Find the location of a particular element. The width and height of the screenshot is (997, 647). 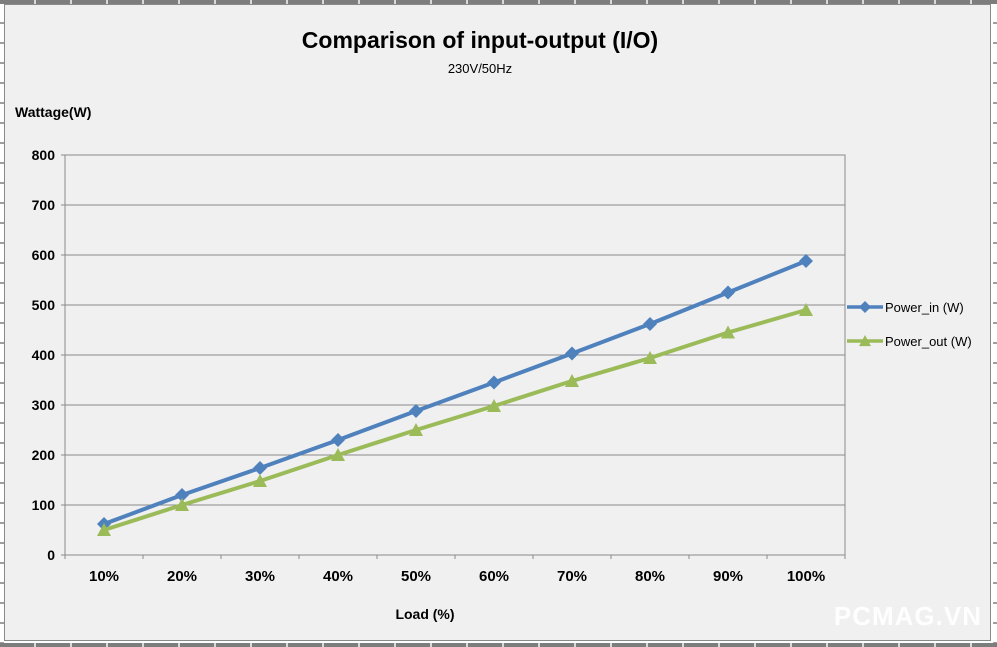

y-tick-label: 500 is located at coordinates (44, 305).